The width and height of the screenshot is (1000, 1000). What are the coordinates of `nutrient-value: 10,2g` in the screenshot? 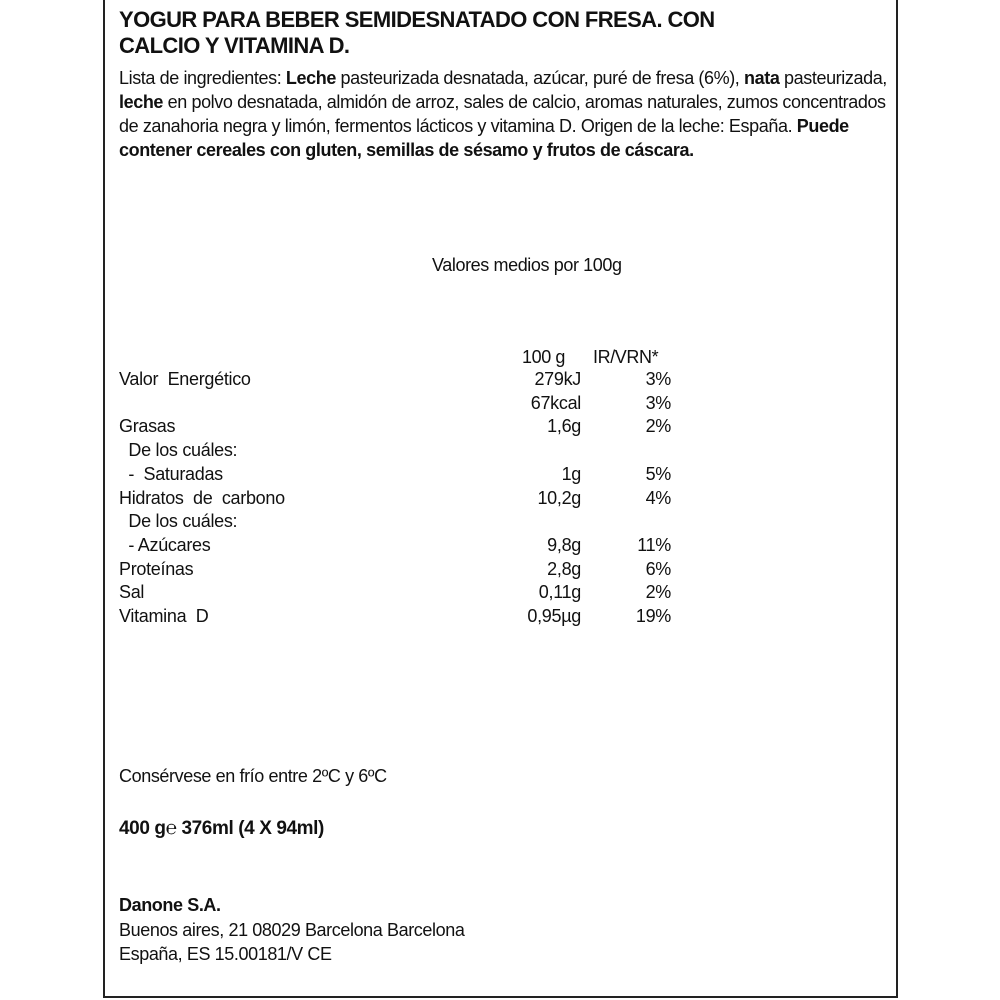 It's located at (559, 497).